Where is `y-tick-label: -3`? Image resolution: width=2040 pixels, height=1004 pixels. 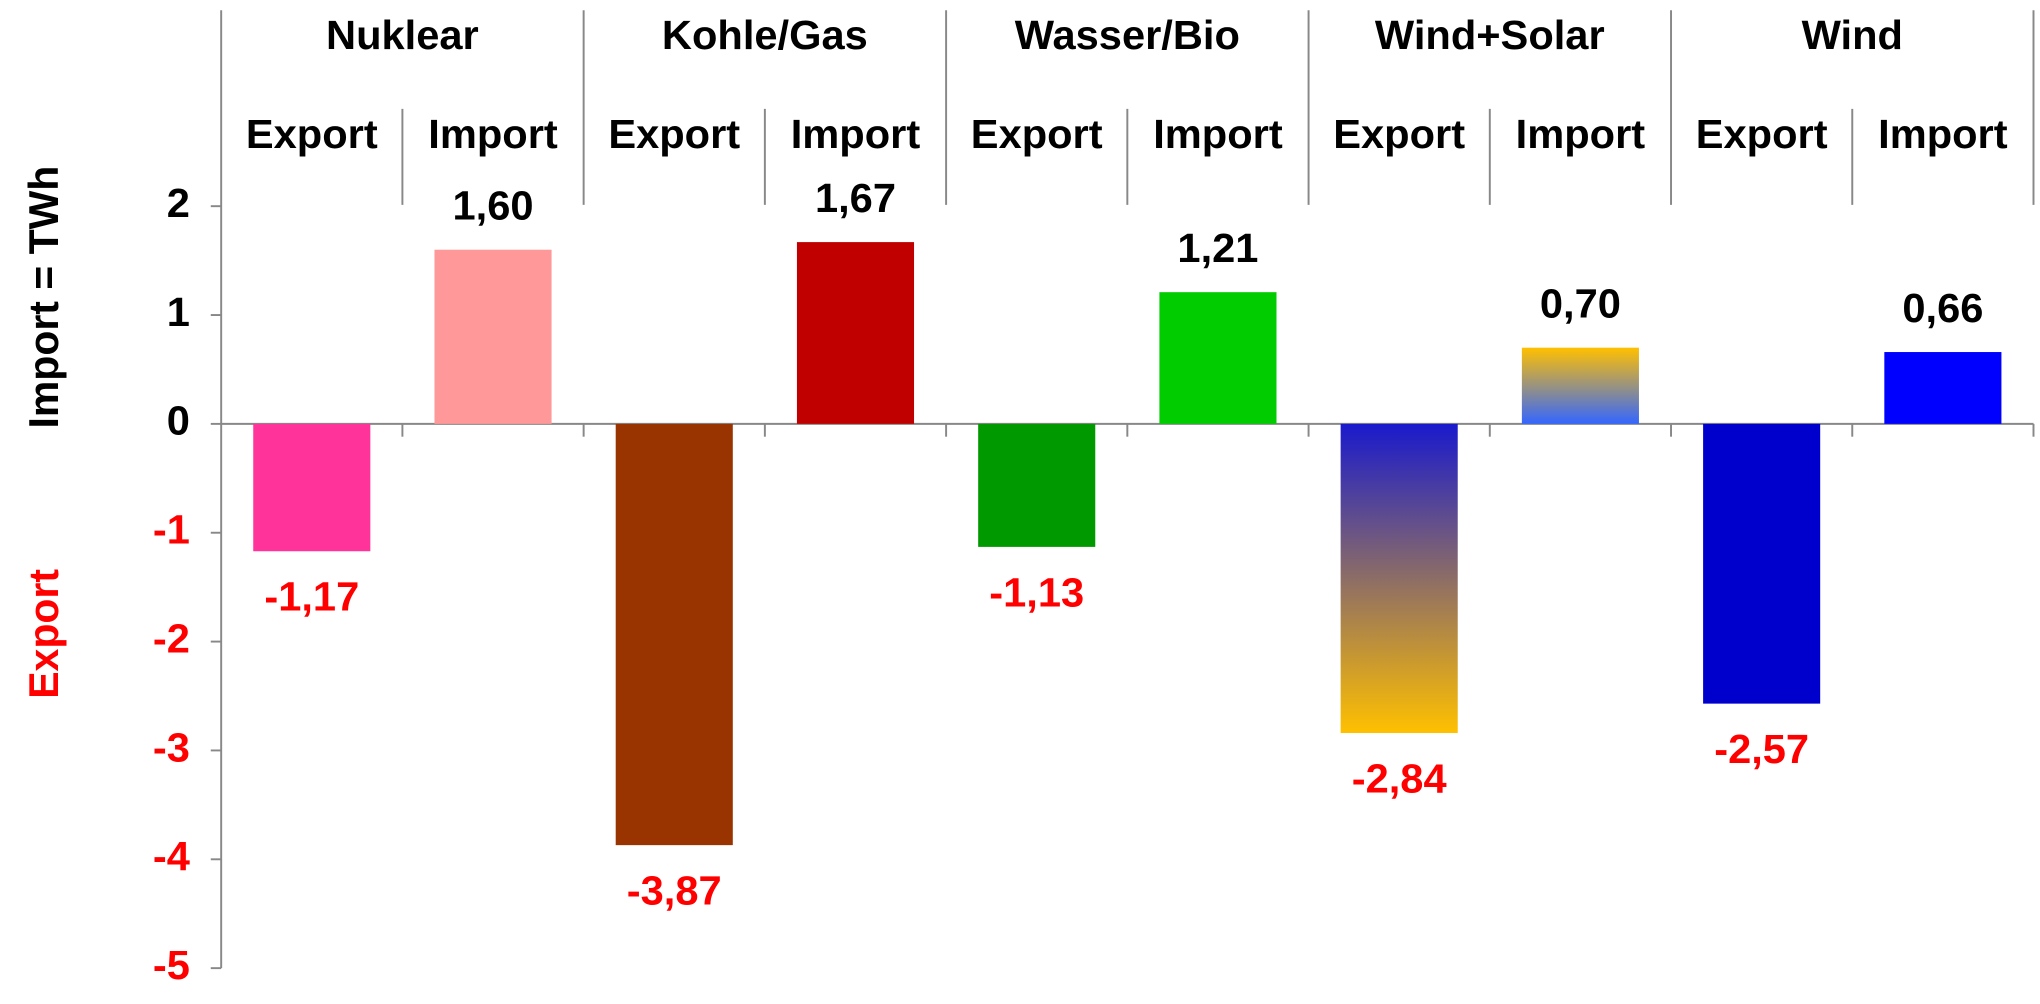
y-tick-label: -3 is located at coordinates (171, 748).